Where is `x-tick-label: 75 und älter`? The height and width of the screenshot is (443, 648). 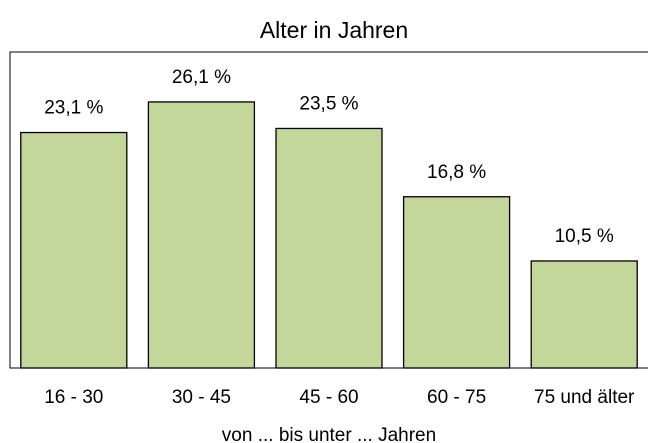
x-tick-label: 75 und älter is located at coordinates (584, 397).